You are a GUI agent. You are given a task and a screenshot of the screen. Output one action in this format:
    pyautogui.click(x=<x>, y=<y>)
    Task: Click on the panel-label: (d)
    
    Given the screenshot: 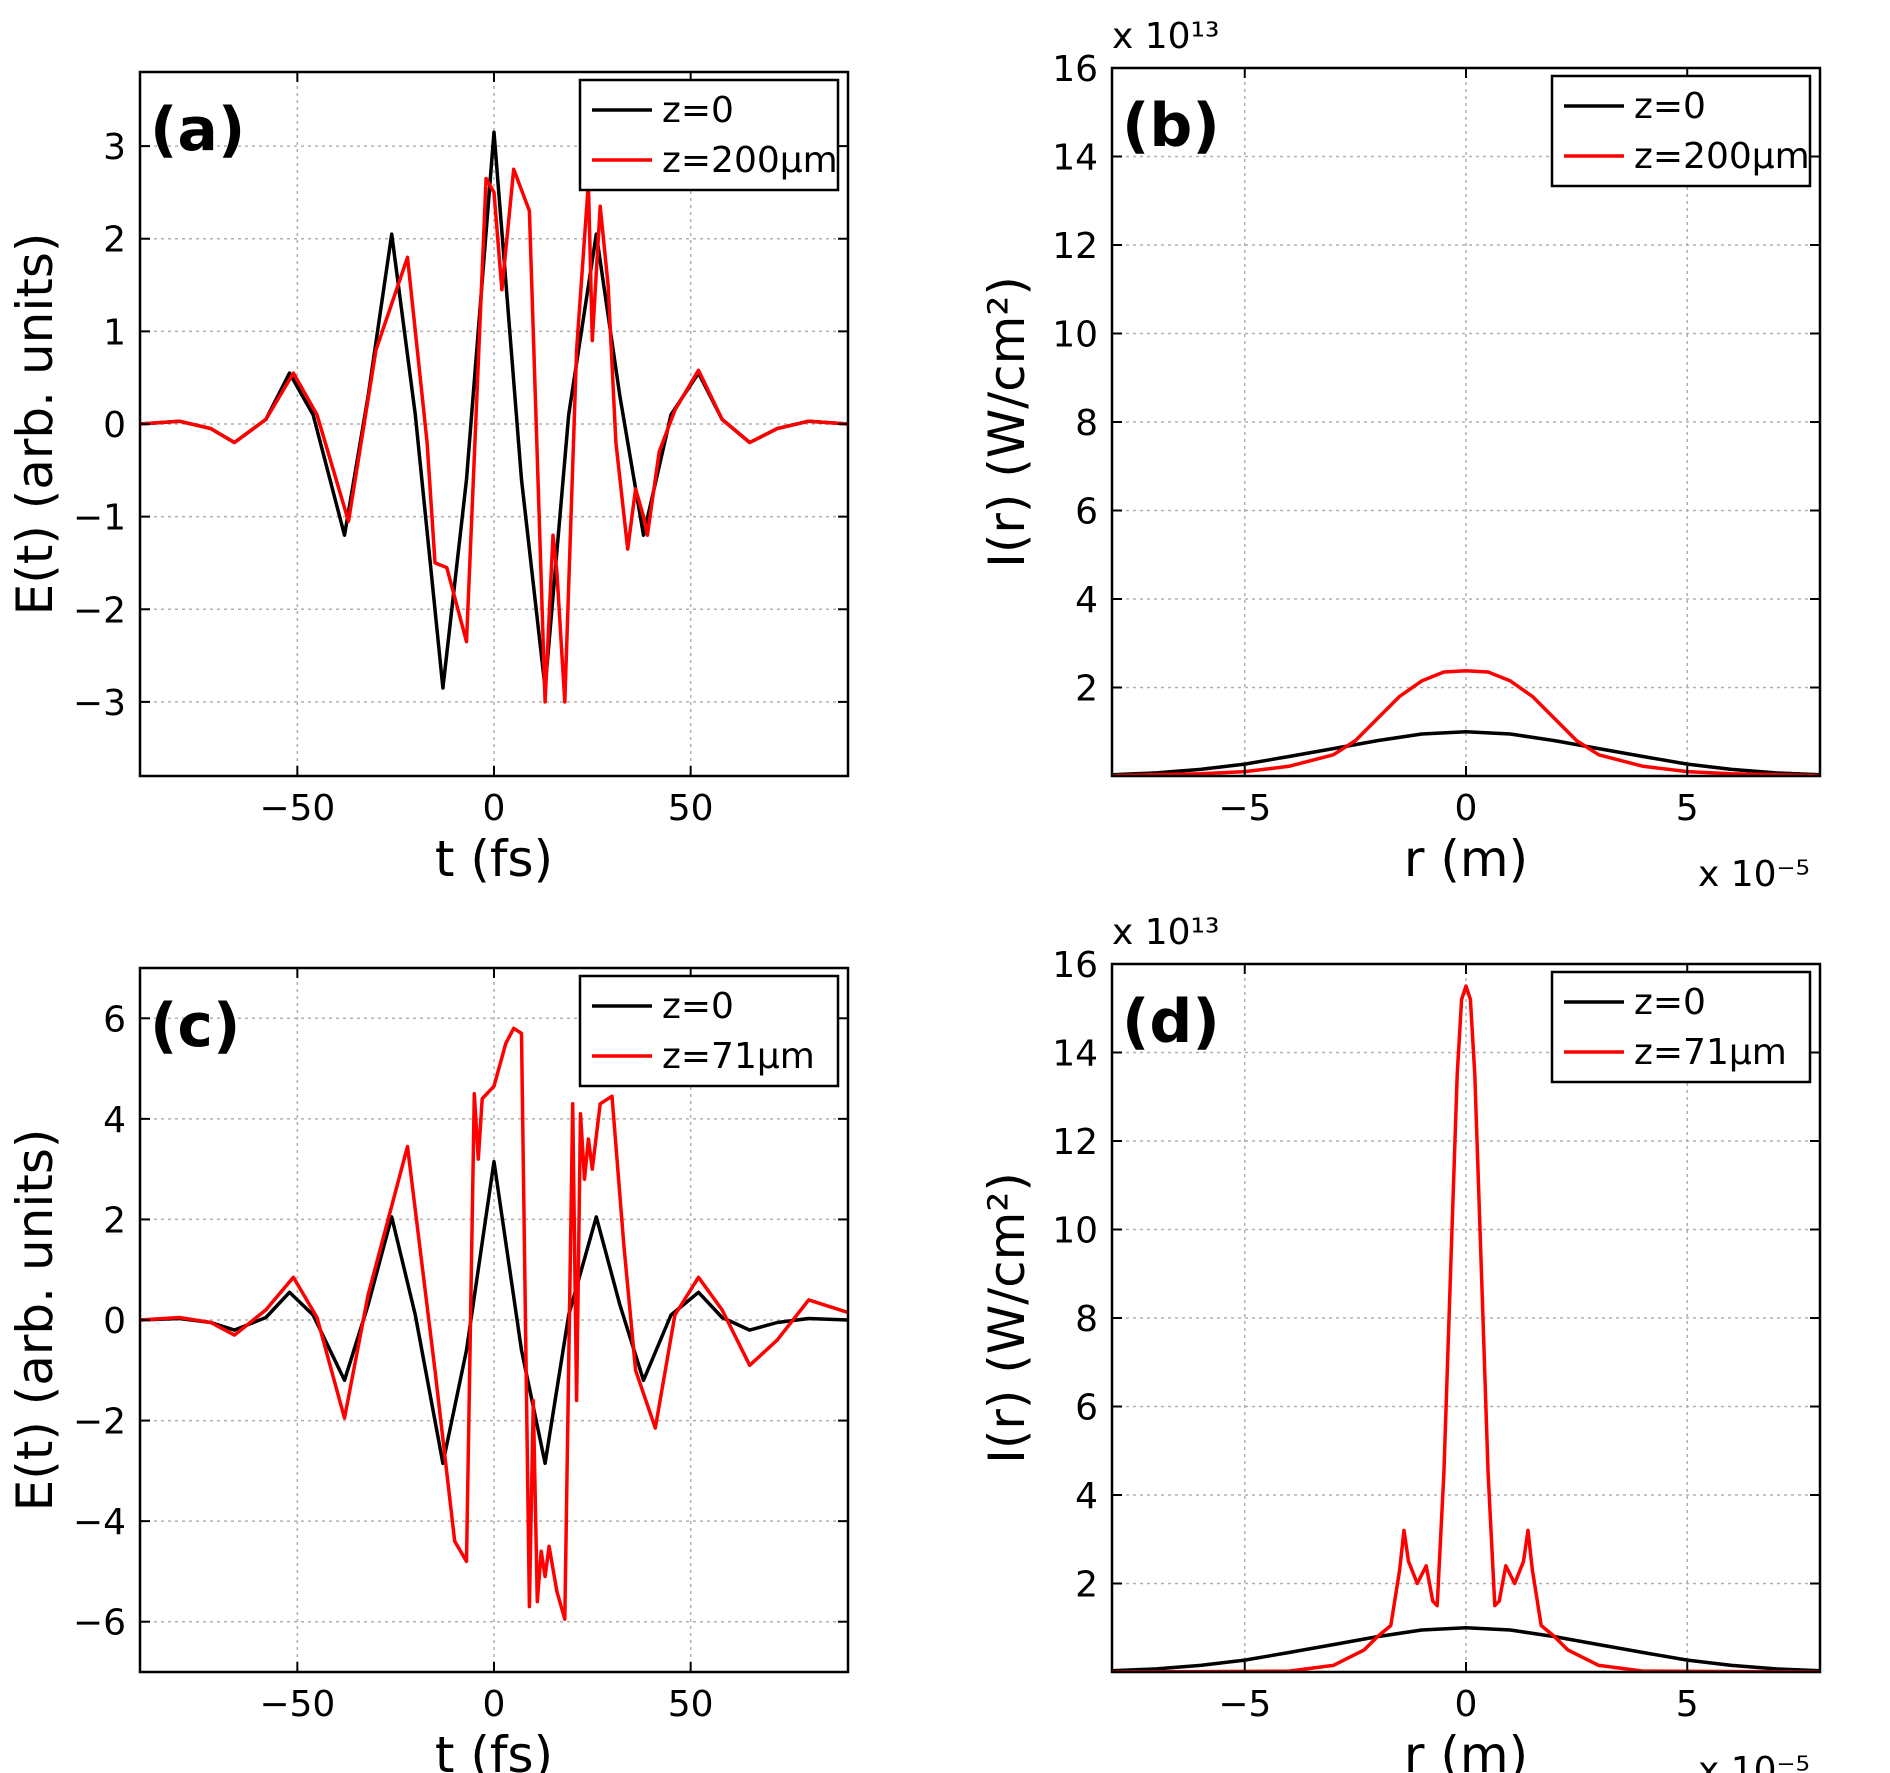 What is the action you would take?
    pyautogui.click(x=1171, y=1022)
    